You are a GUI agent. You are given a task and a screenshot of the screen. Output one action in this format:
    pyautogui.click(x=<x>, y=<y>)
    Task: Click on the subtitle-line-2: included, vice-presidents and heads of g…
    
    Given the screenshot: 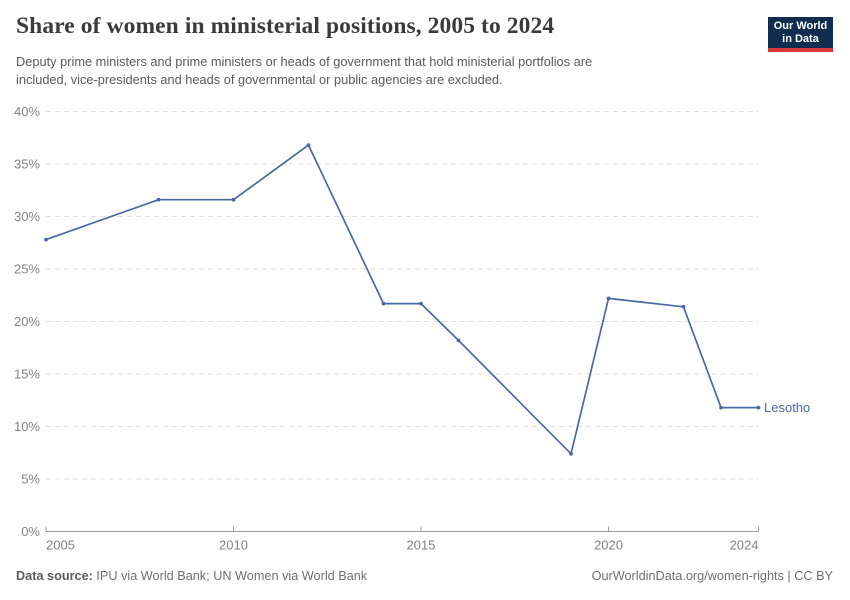 What is the action you would take?
    pyautogui.click(x=259, y=79)
    